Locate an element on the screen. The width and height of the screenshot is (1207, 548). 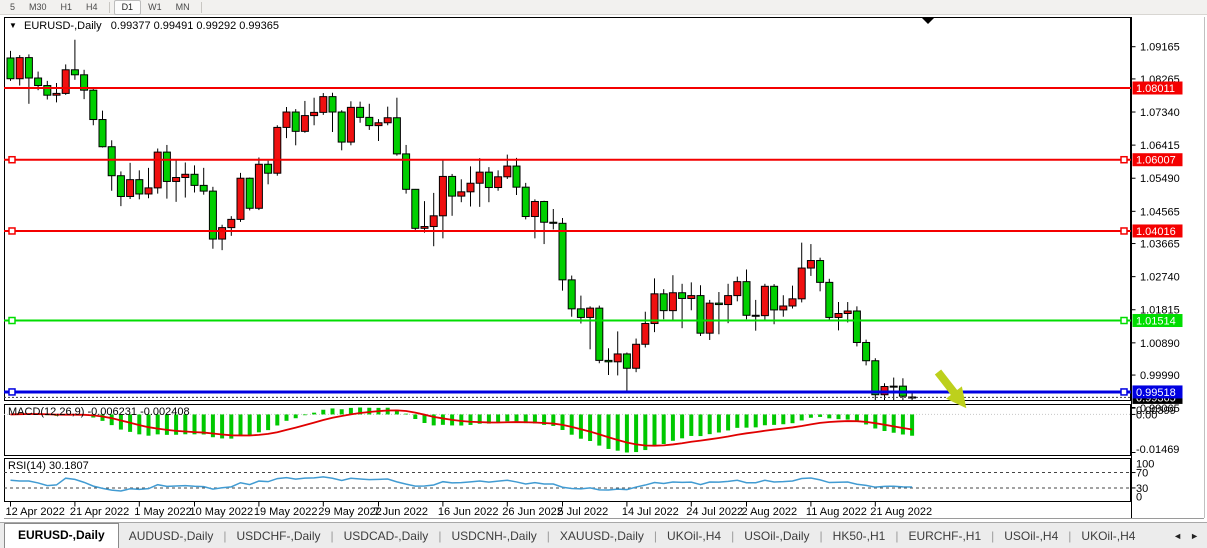
chart-tab-USOil-Daily: USOil-,Daily is located at coordinates (777, 536).